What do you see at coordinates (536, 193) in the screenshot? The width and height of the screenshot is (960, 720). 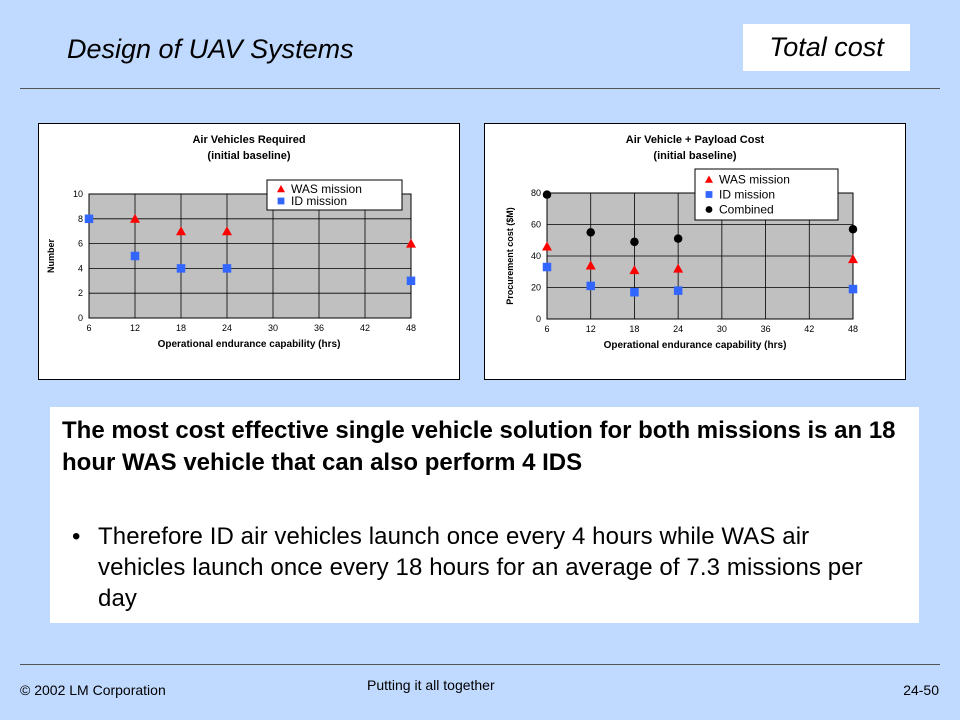 I see `y-tick-label: 80` at bounding box center [536, 193].